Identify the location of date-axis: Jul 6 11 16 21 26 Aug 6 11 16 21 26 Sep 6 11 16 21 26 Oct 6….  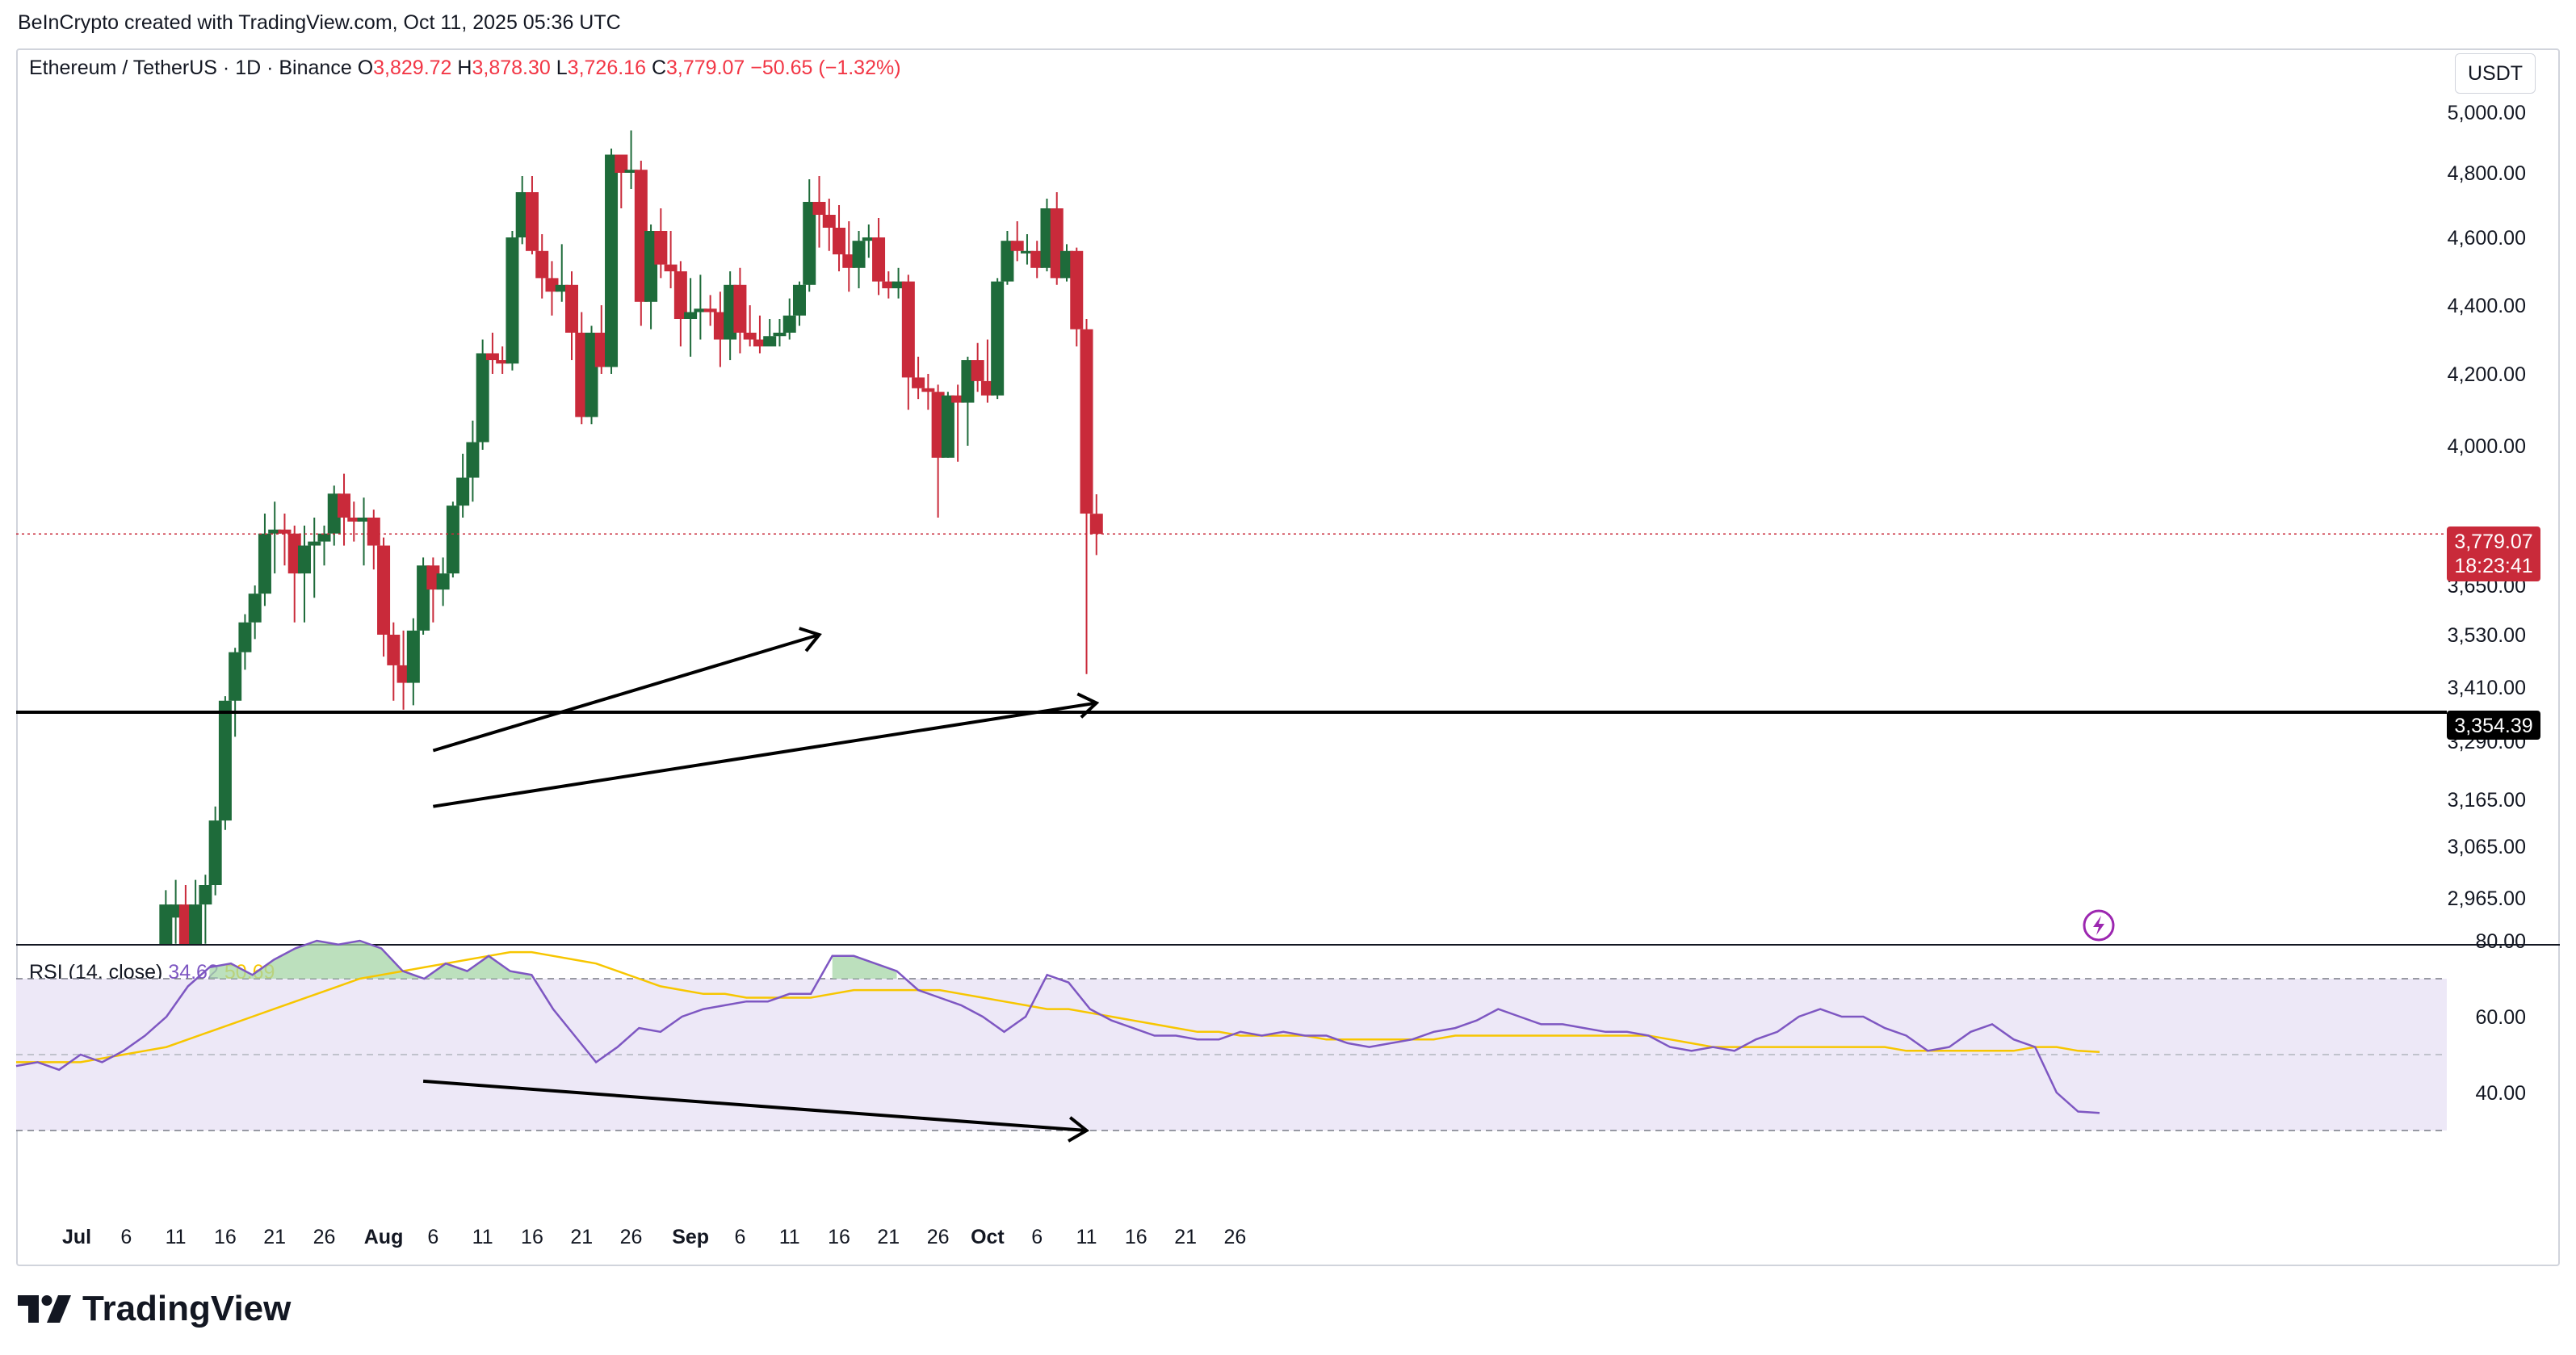
(654, 1237).